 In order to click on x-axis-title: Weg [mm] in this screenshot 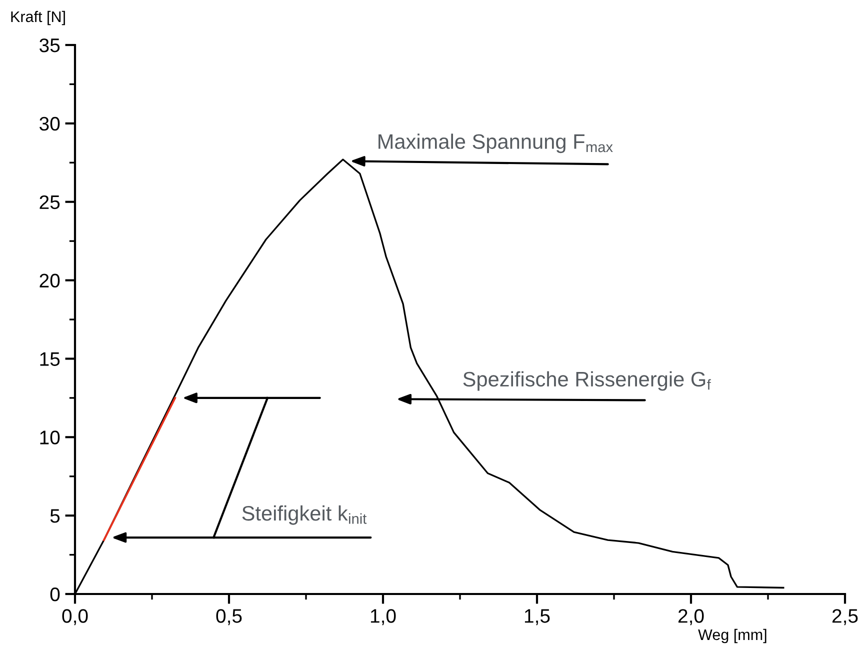, I will do `click(732, 636)`.